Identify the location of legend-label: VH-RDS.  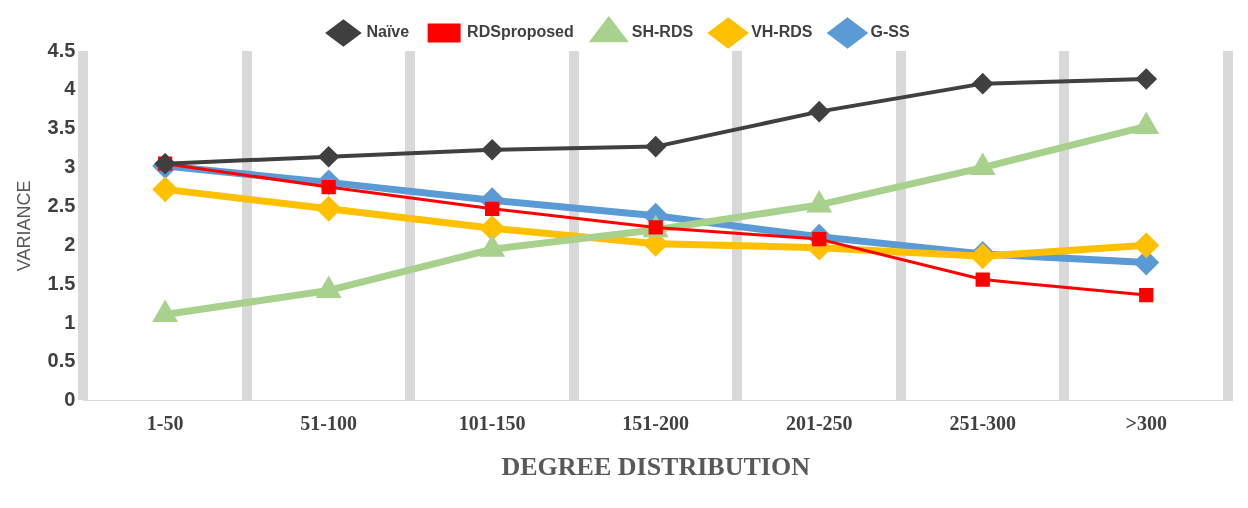
(782, 32).